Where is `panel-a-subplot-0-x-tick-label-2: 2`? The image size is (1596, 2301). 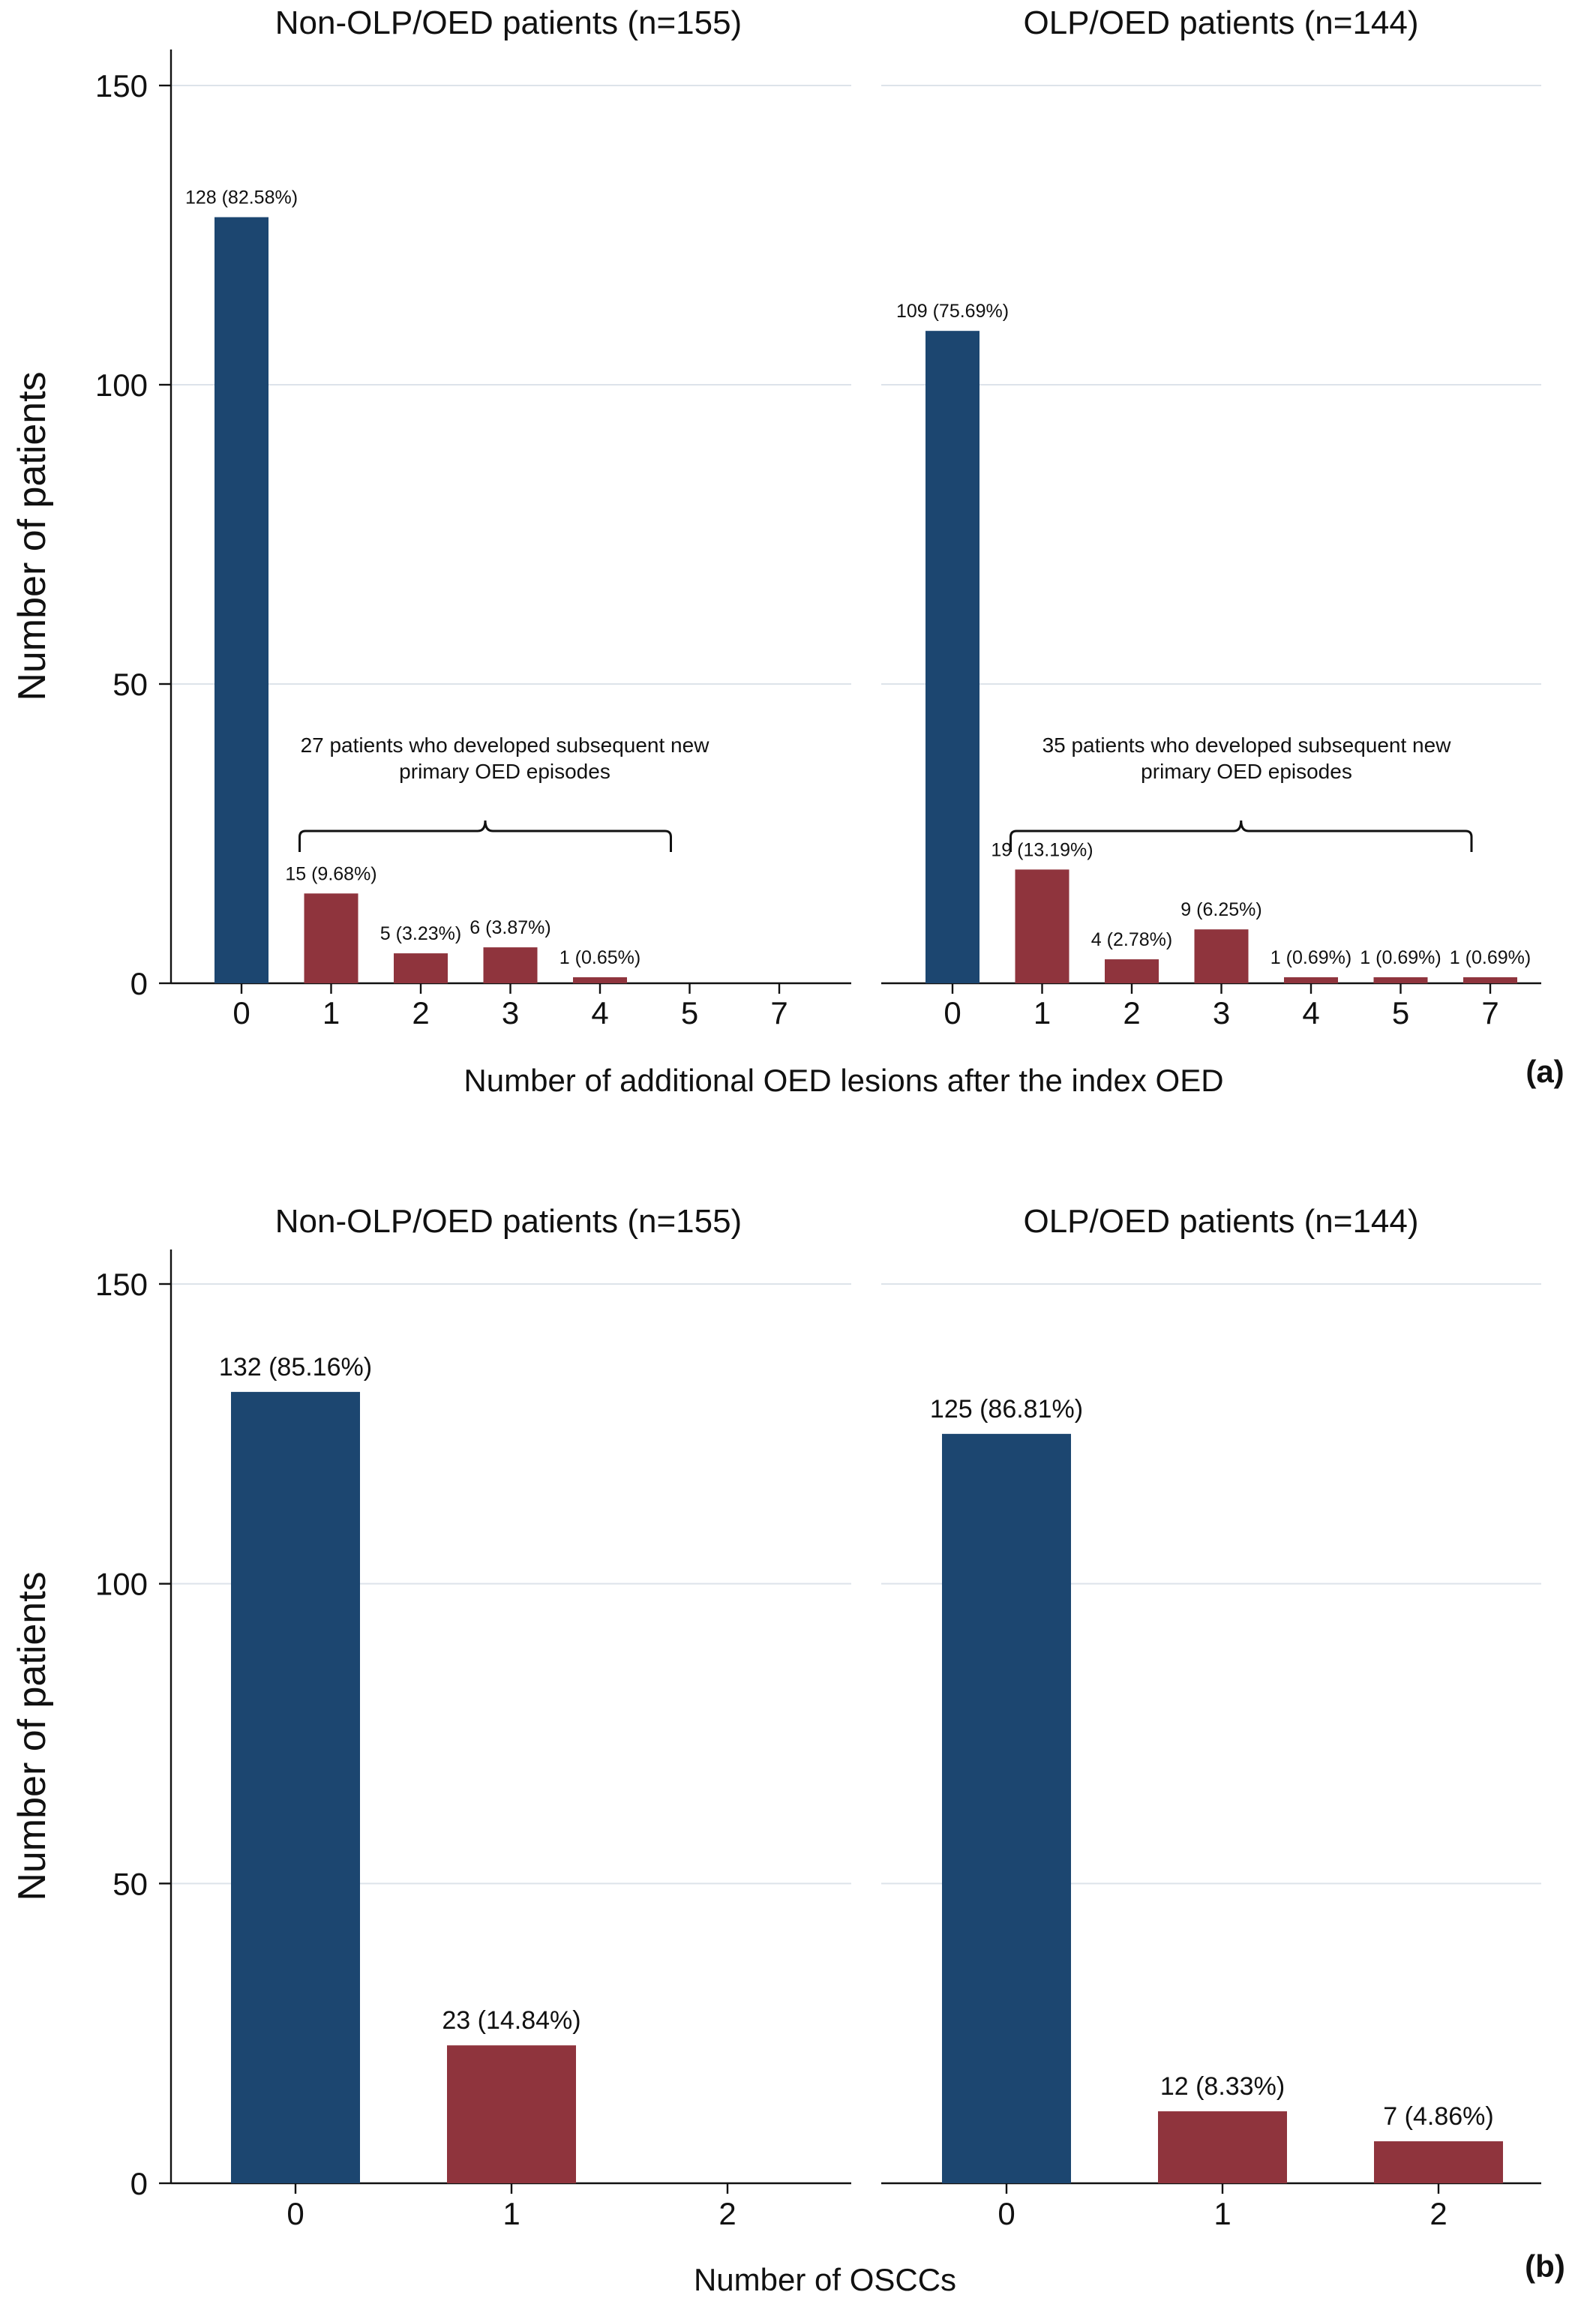
panel-a-subplot-0-x-tick-label-2: 2 is located at coordinates (420, 1012).